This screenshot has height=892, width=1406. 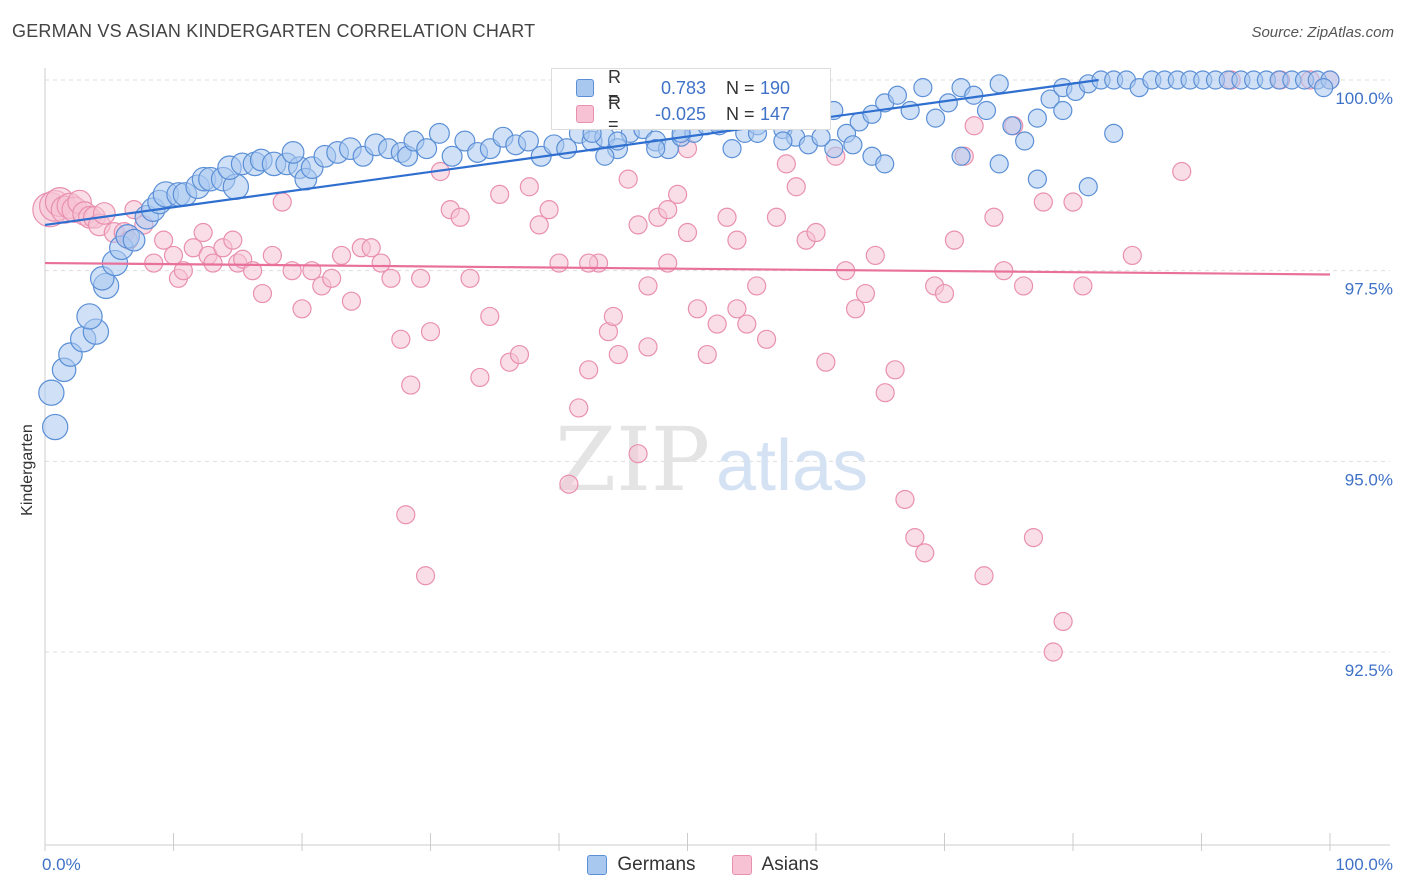 What do you see at coordinates (1369, 670) in the screenshot?
I see `y-tick-label: 92.5%` at bounding box center [1369, 670].